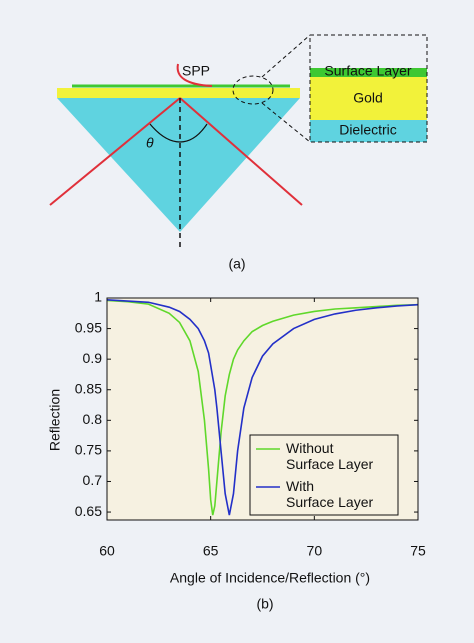 This screenshot has height=643, width=474. Describe the element at coordinates (236, 264) in the screenshot. I see `panel-label: (a)` at that location.